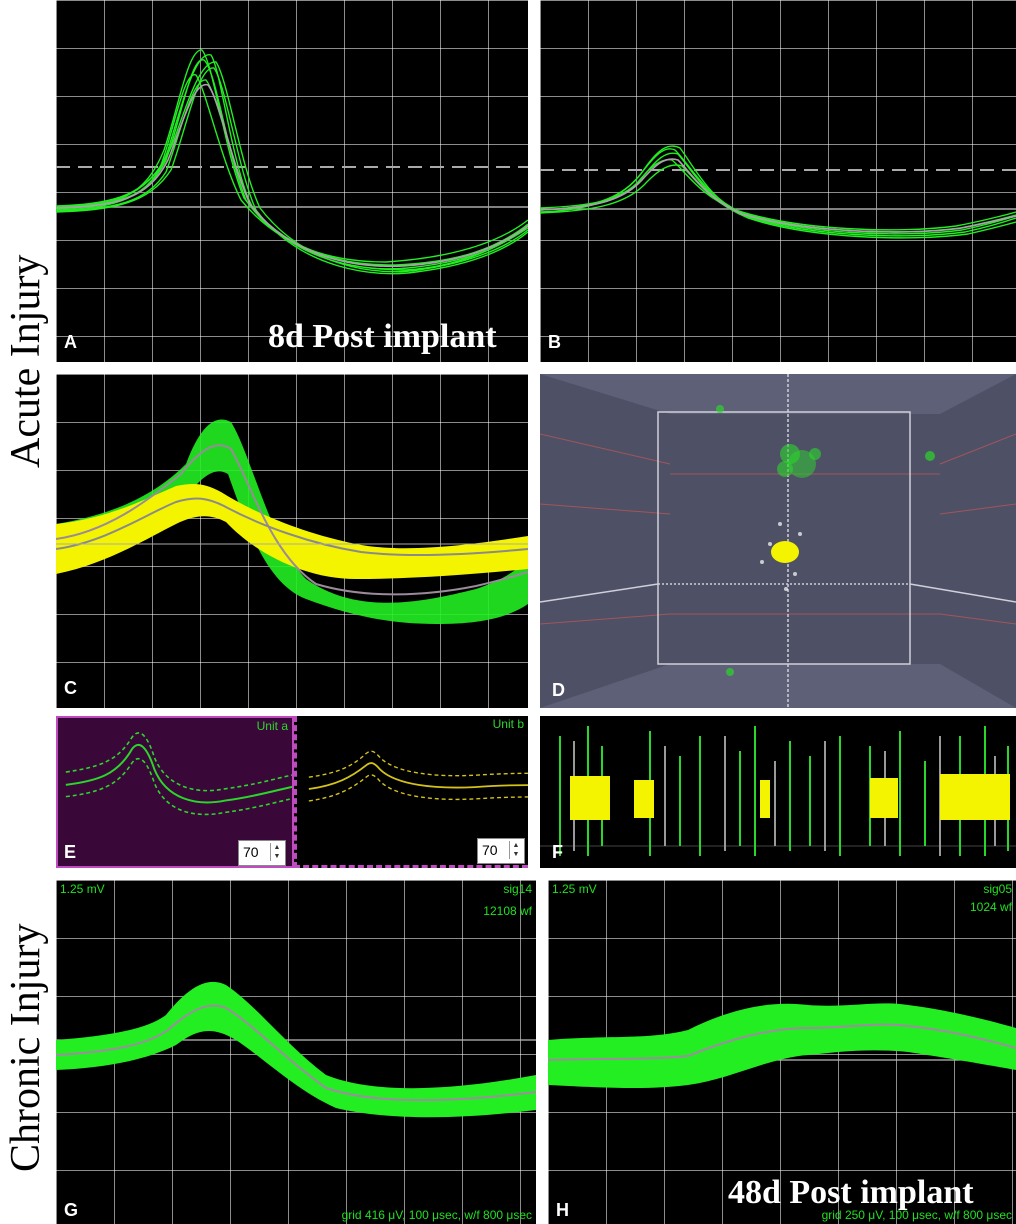  What do you see at coordinates (178, 774) in the screenshot?
I see `unit-a-waveform` at bounding box center [178, 774].